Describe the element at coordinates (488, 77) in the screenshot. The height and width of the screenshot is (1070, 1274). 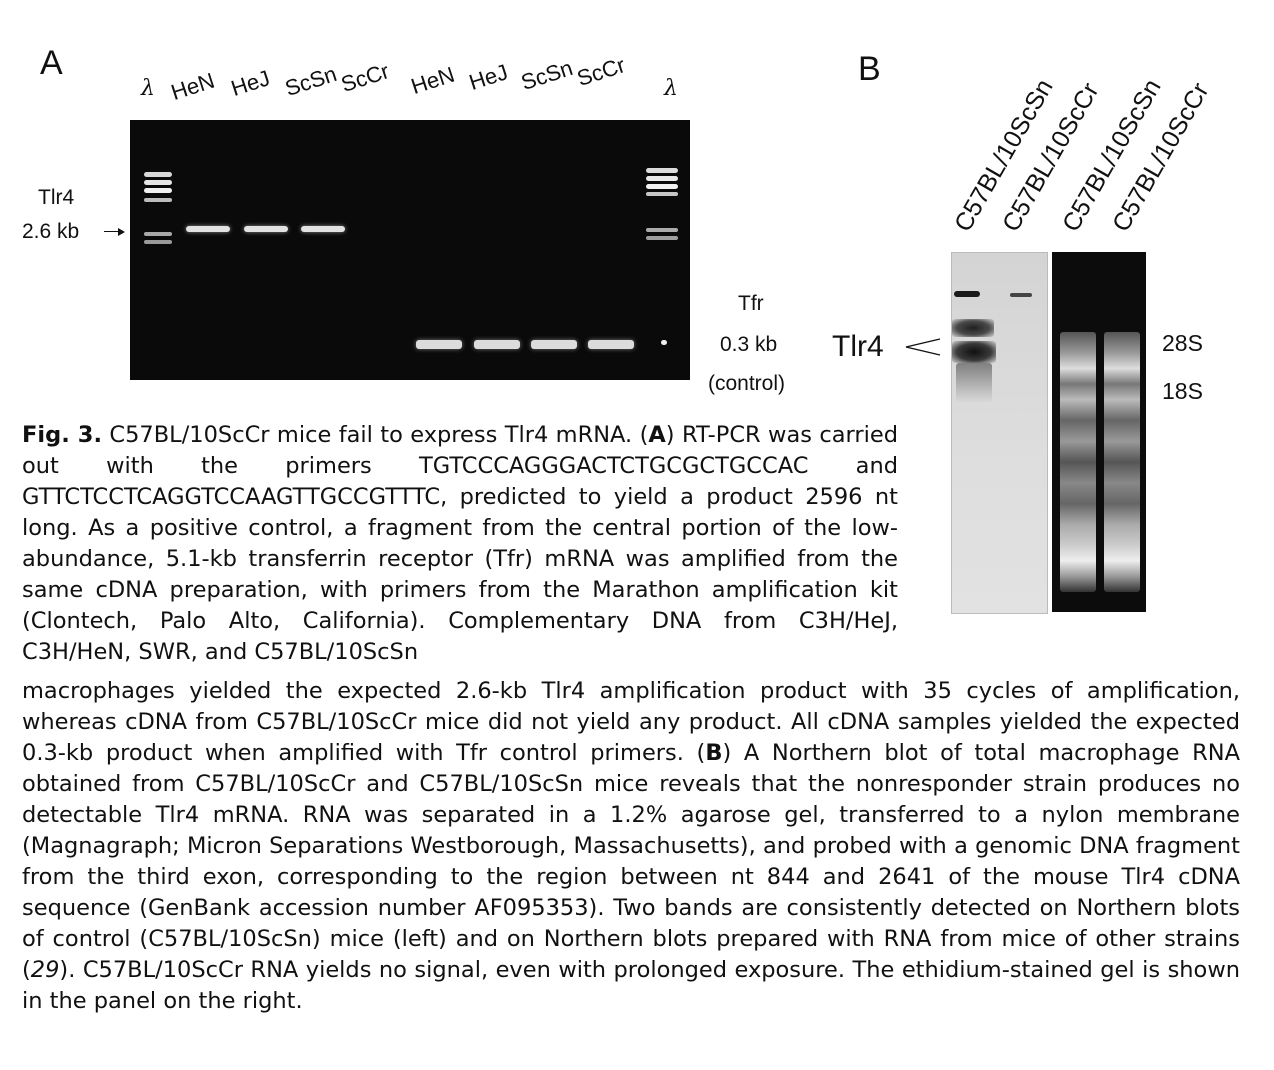
I see `lane-label-hej-2: HeJ` at that location.